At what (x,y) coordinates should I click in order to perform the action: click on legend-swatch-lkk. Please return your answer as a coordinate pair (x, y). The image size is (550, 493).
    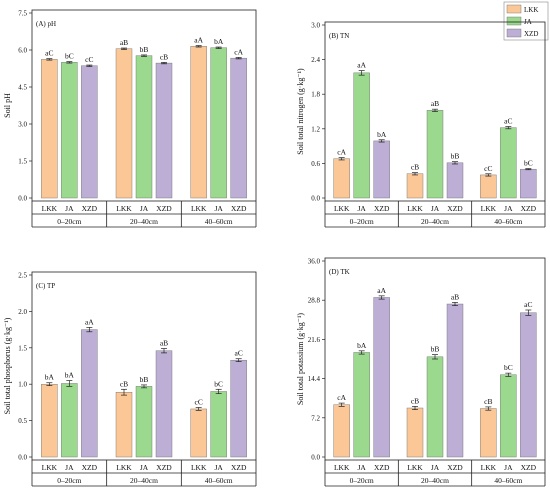
    Looking at the image, I should click on (514, 9).